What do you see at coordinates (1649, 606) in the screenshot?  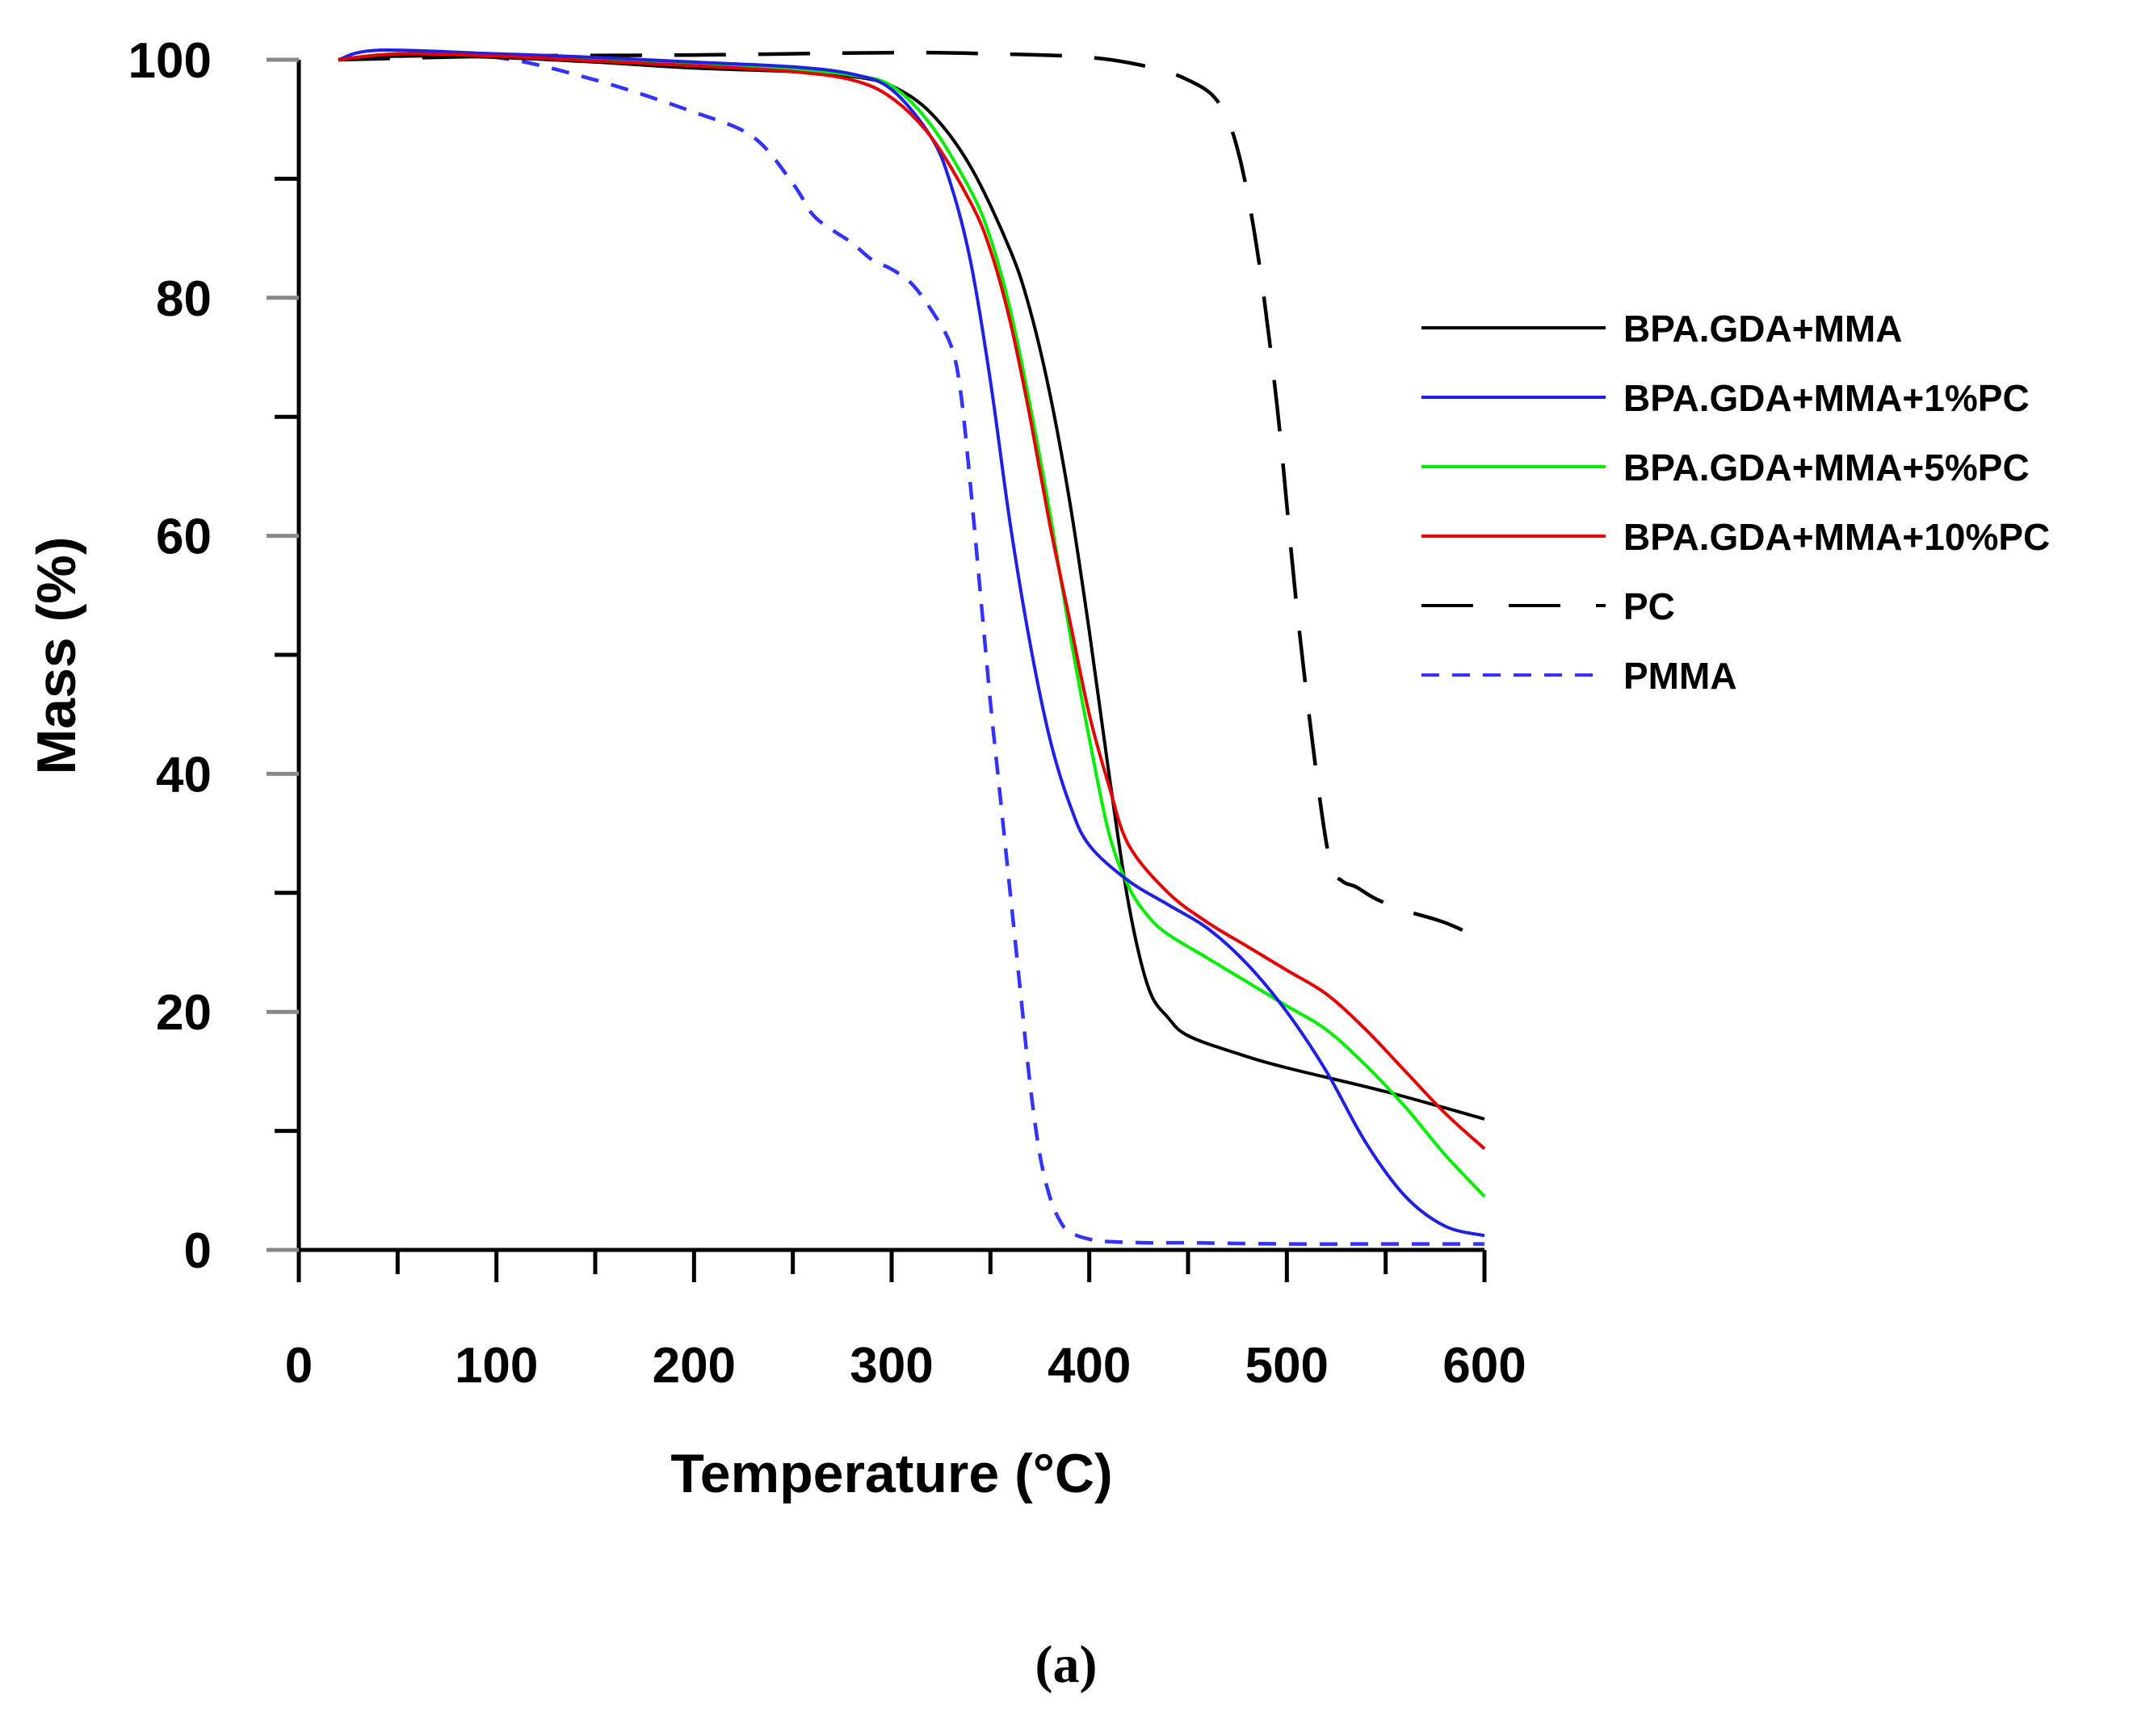 I see `legend-label-pc: PC` at bounding box center [1649, 606].